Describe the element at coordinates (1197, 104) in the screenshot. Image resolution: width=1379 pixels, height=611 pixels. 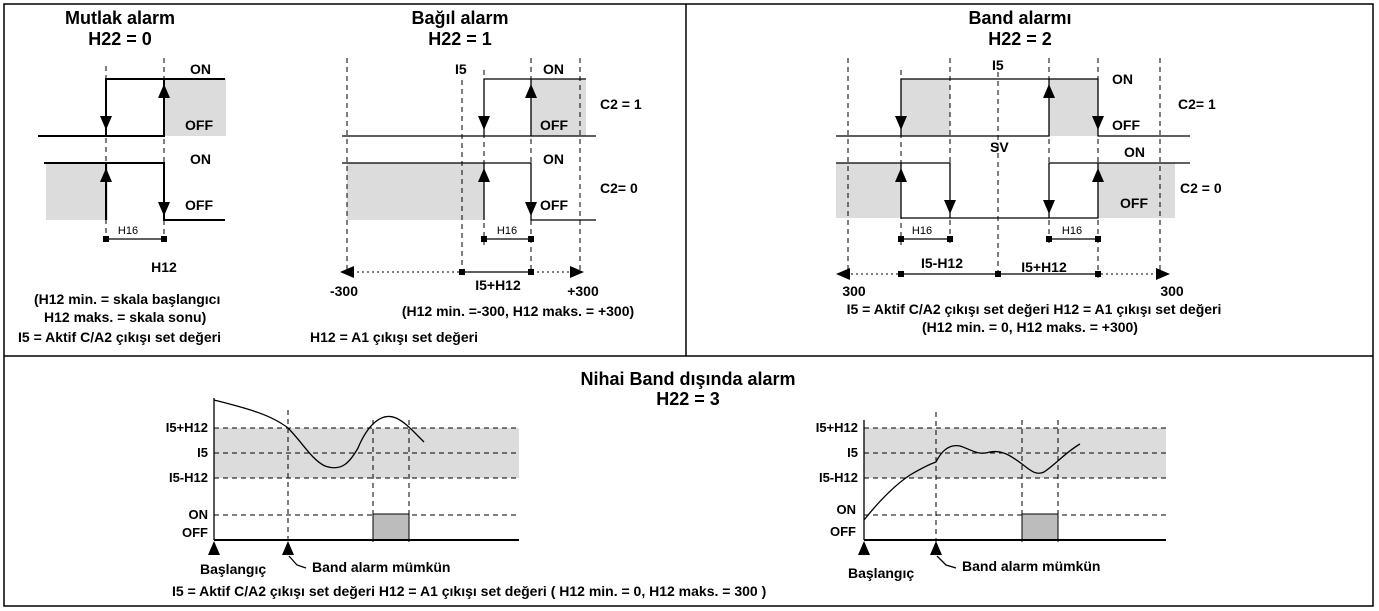
I see `band-c2-top: C2= 1` at that location.